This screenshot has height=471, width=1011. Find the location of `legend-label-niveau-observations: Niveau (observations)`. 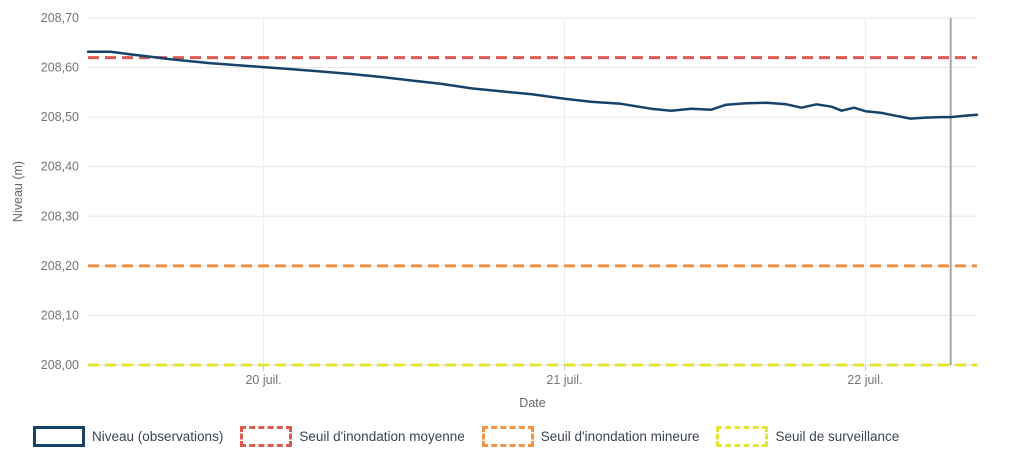

legend-label-niveau-observations: Niveau (observations) is located at coordinates (158, 436).